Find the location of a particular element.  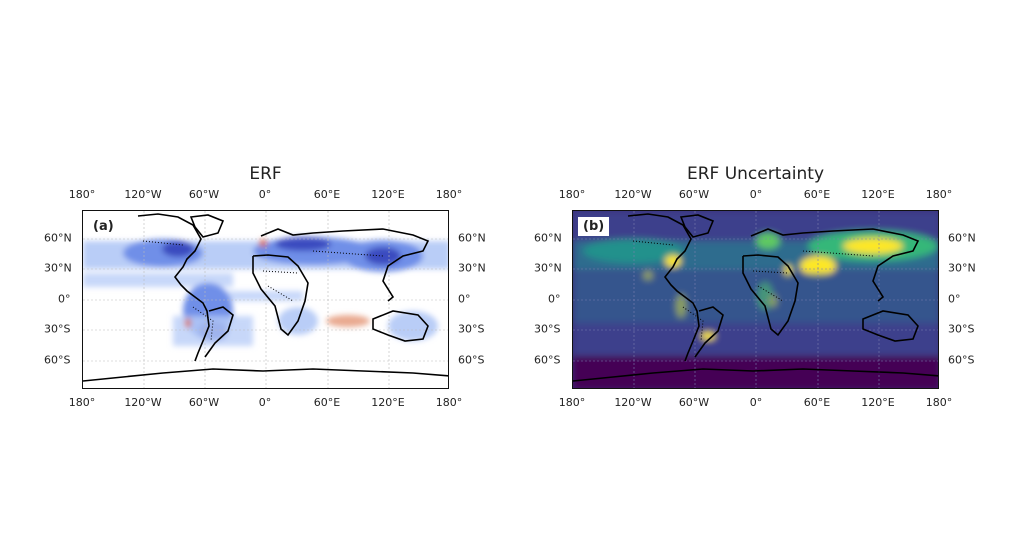

panel-a-title: ERF is located at coordinates (265, 174).